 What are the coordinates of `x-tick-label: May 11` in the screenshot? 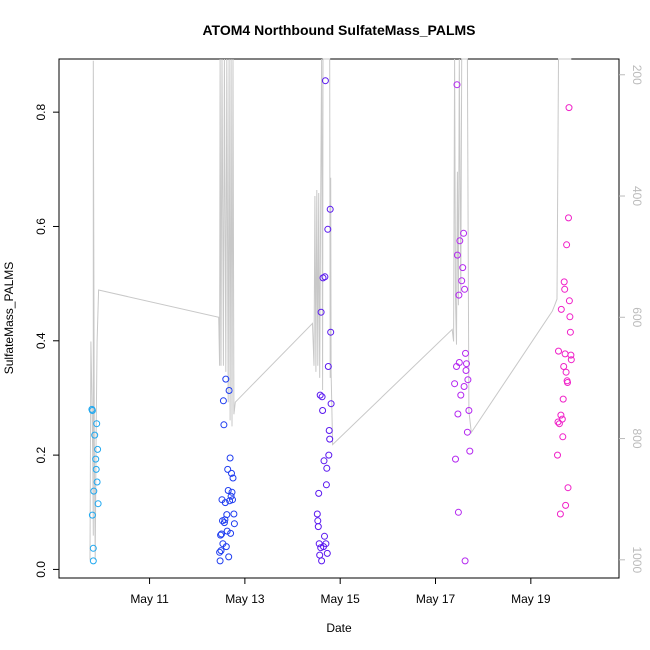 It's located at (149, 599).